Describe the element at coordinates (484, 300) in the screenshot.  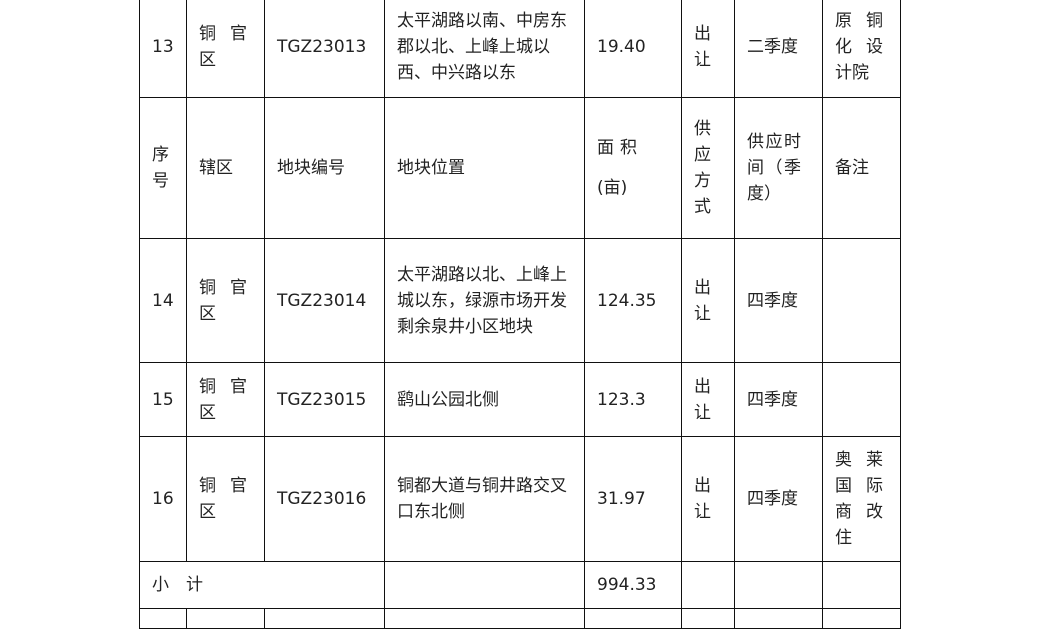
I see `cell-location: 太平湖路以北、上峰上城以东，绿源市场开发剩余泉井小区地块` at that location.